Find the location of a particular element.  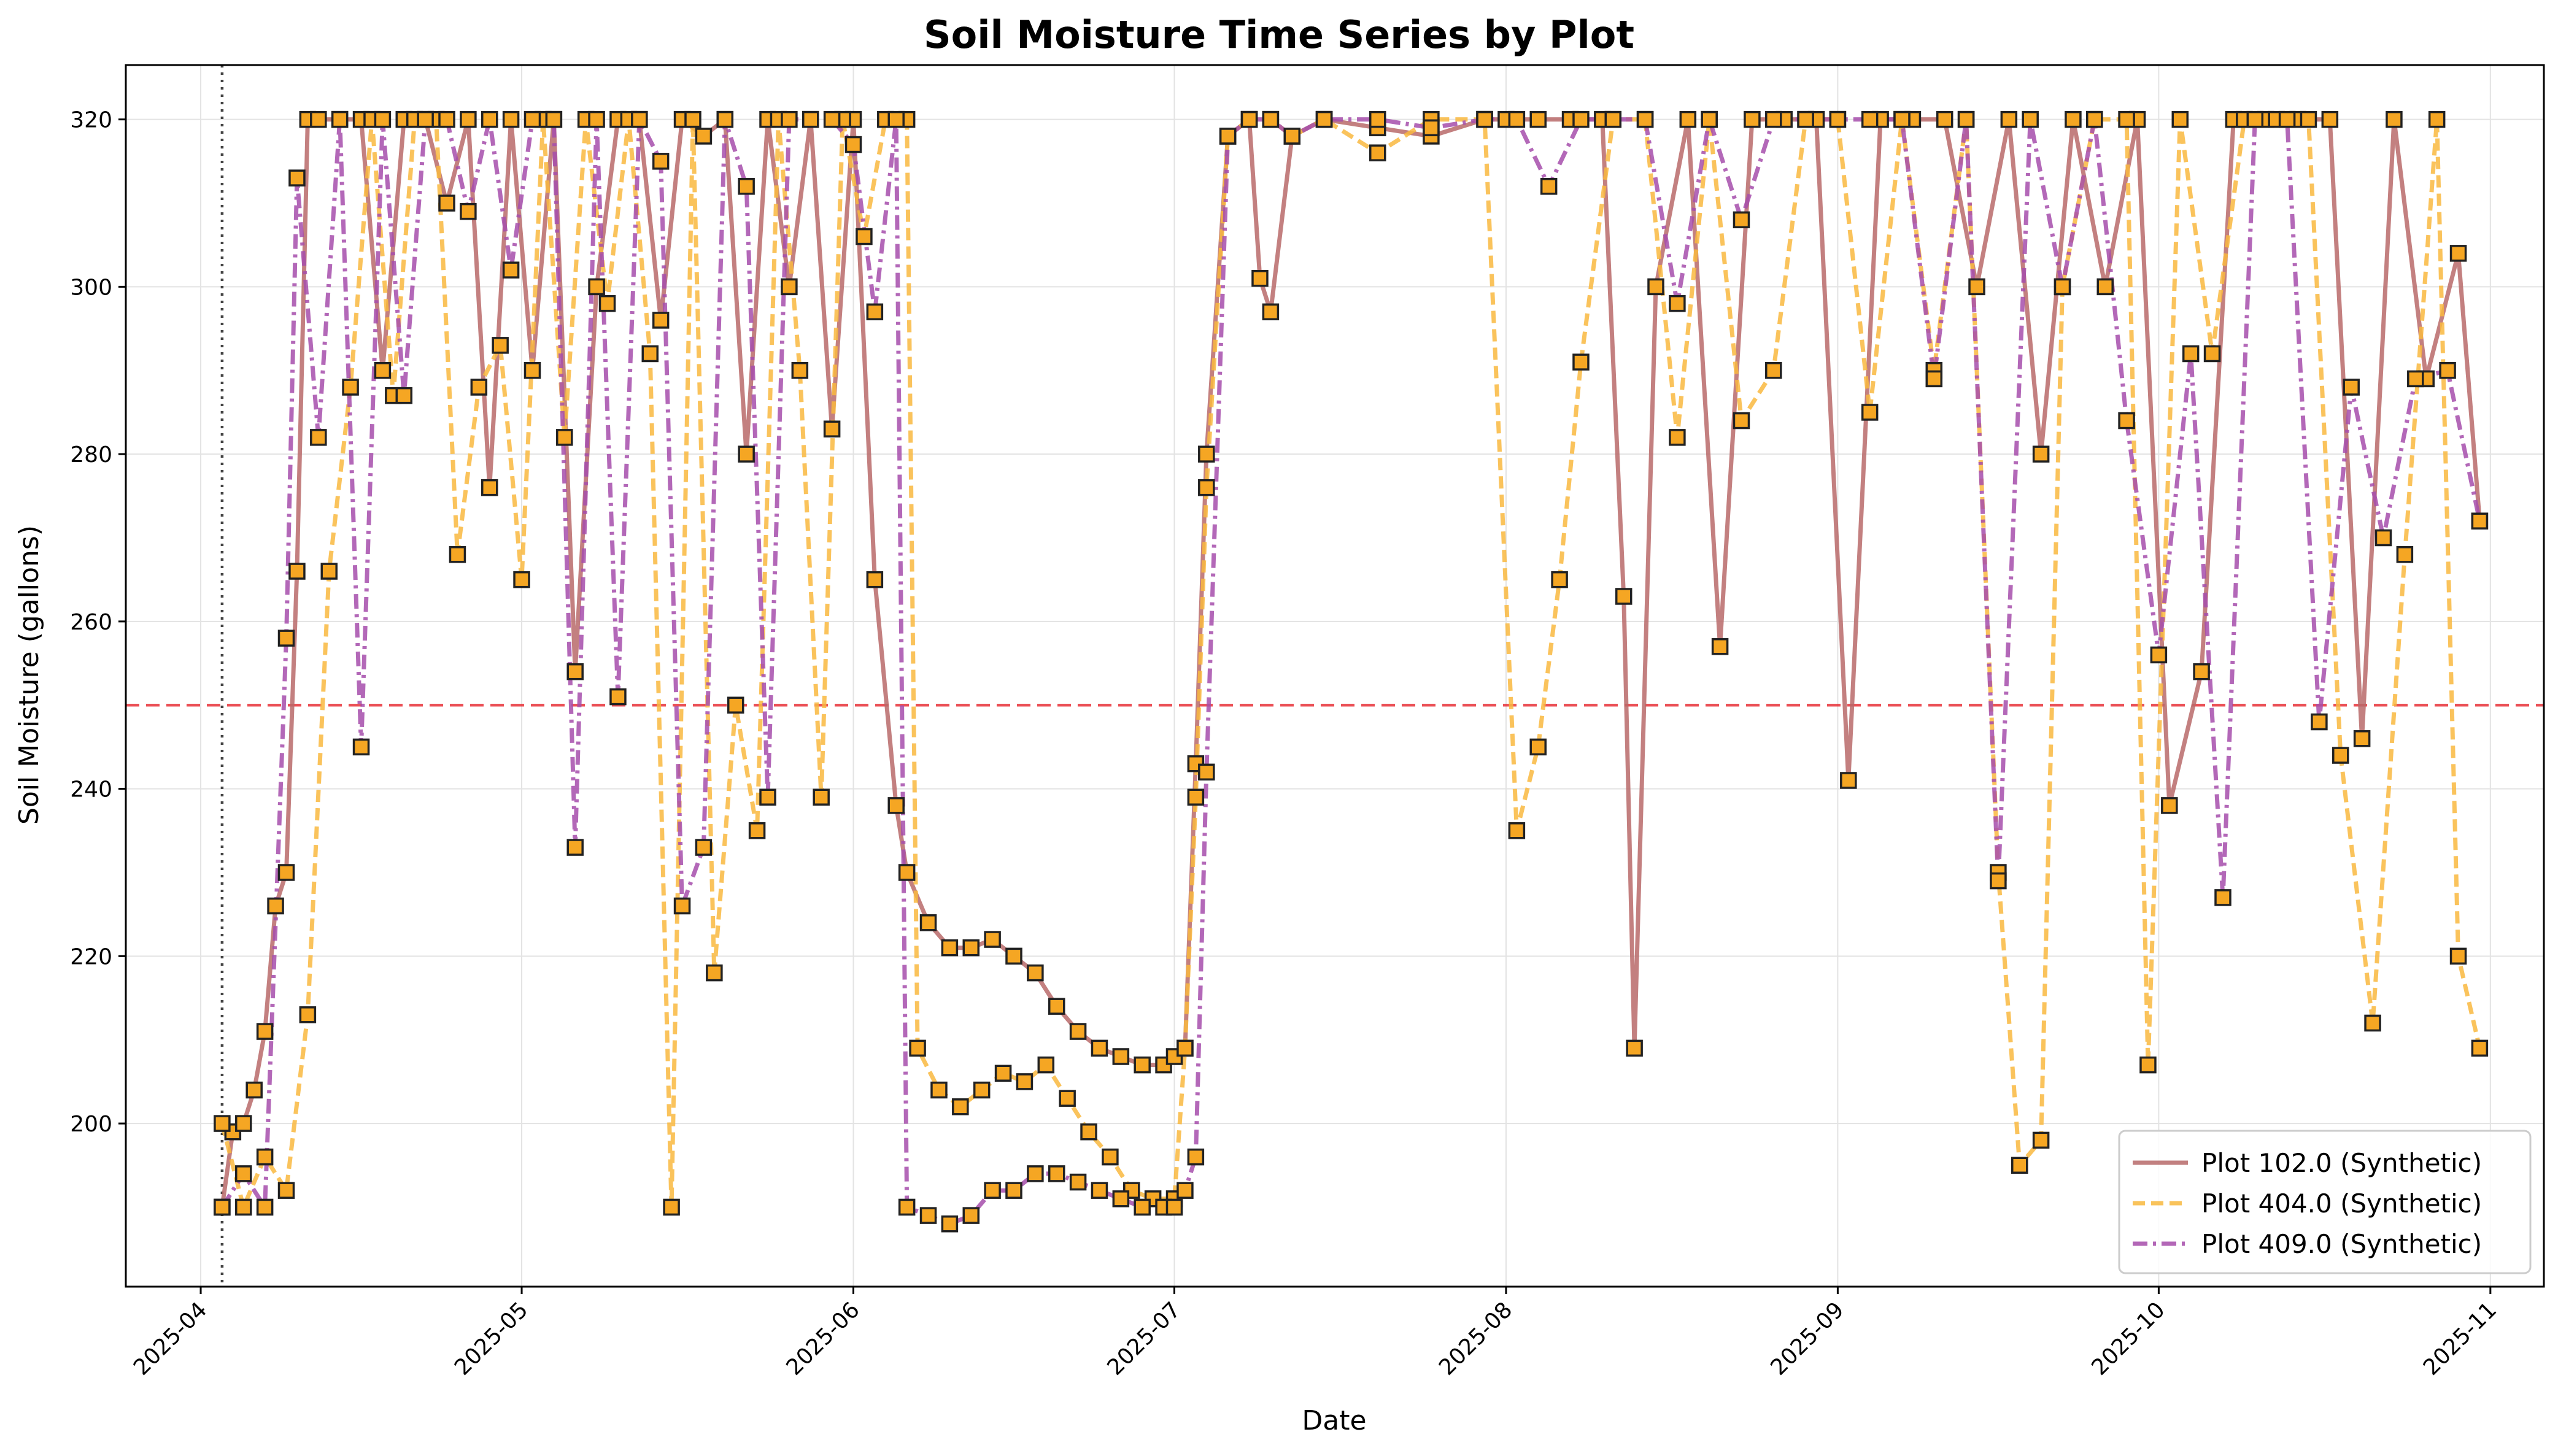

legend-label-1: Plot 102.0 (Synthetic) is located at coordinates (2341, 1163).